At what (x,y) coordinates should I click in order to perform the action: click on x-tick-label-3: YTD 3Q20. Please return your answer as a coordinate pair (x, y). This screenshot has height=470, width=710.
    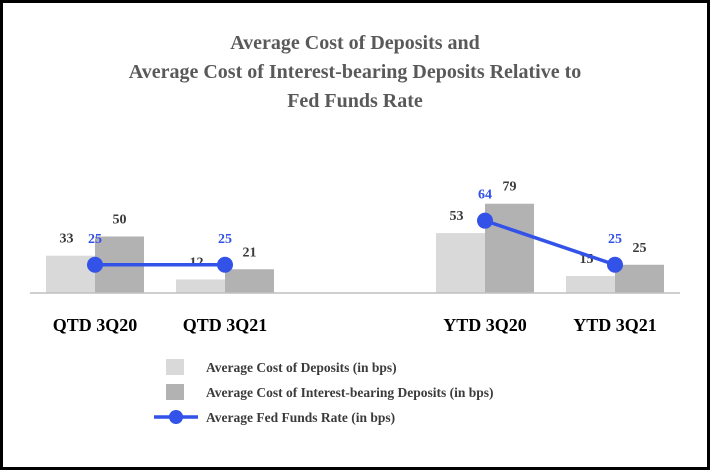
    Looking at the image, I should click on (485, 325).